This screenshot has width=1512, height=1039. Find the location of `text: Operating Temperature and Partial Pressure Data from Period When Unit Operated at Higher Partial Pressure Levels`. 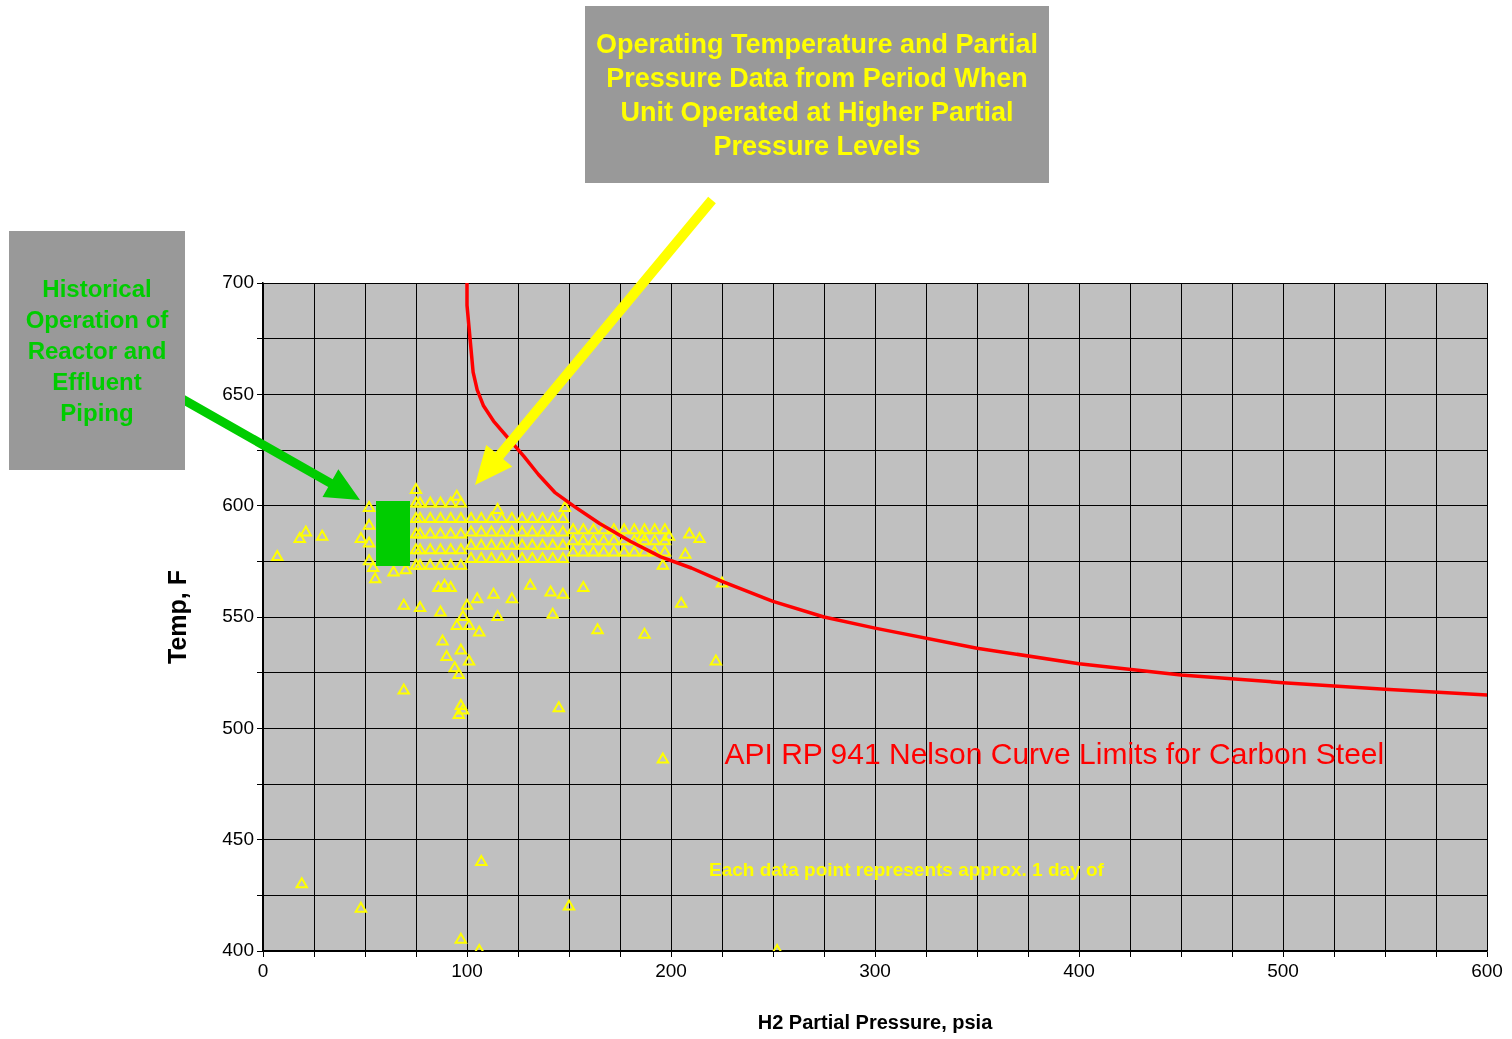

text: Operating Temperature and Partial Pressure Data from Period When Unit Operated at Higher Partial Pressure Levels is located at coordinates (817, 95).